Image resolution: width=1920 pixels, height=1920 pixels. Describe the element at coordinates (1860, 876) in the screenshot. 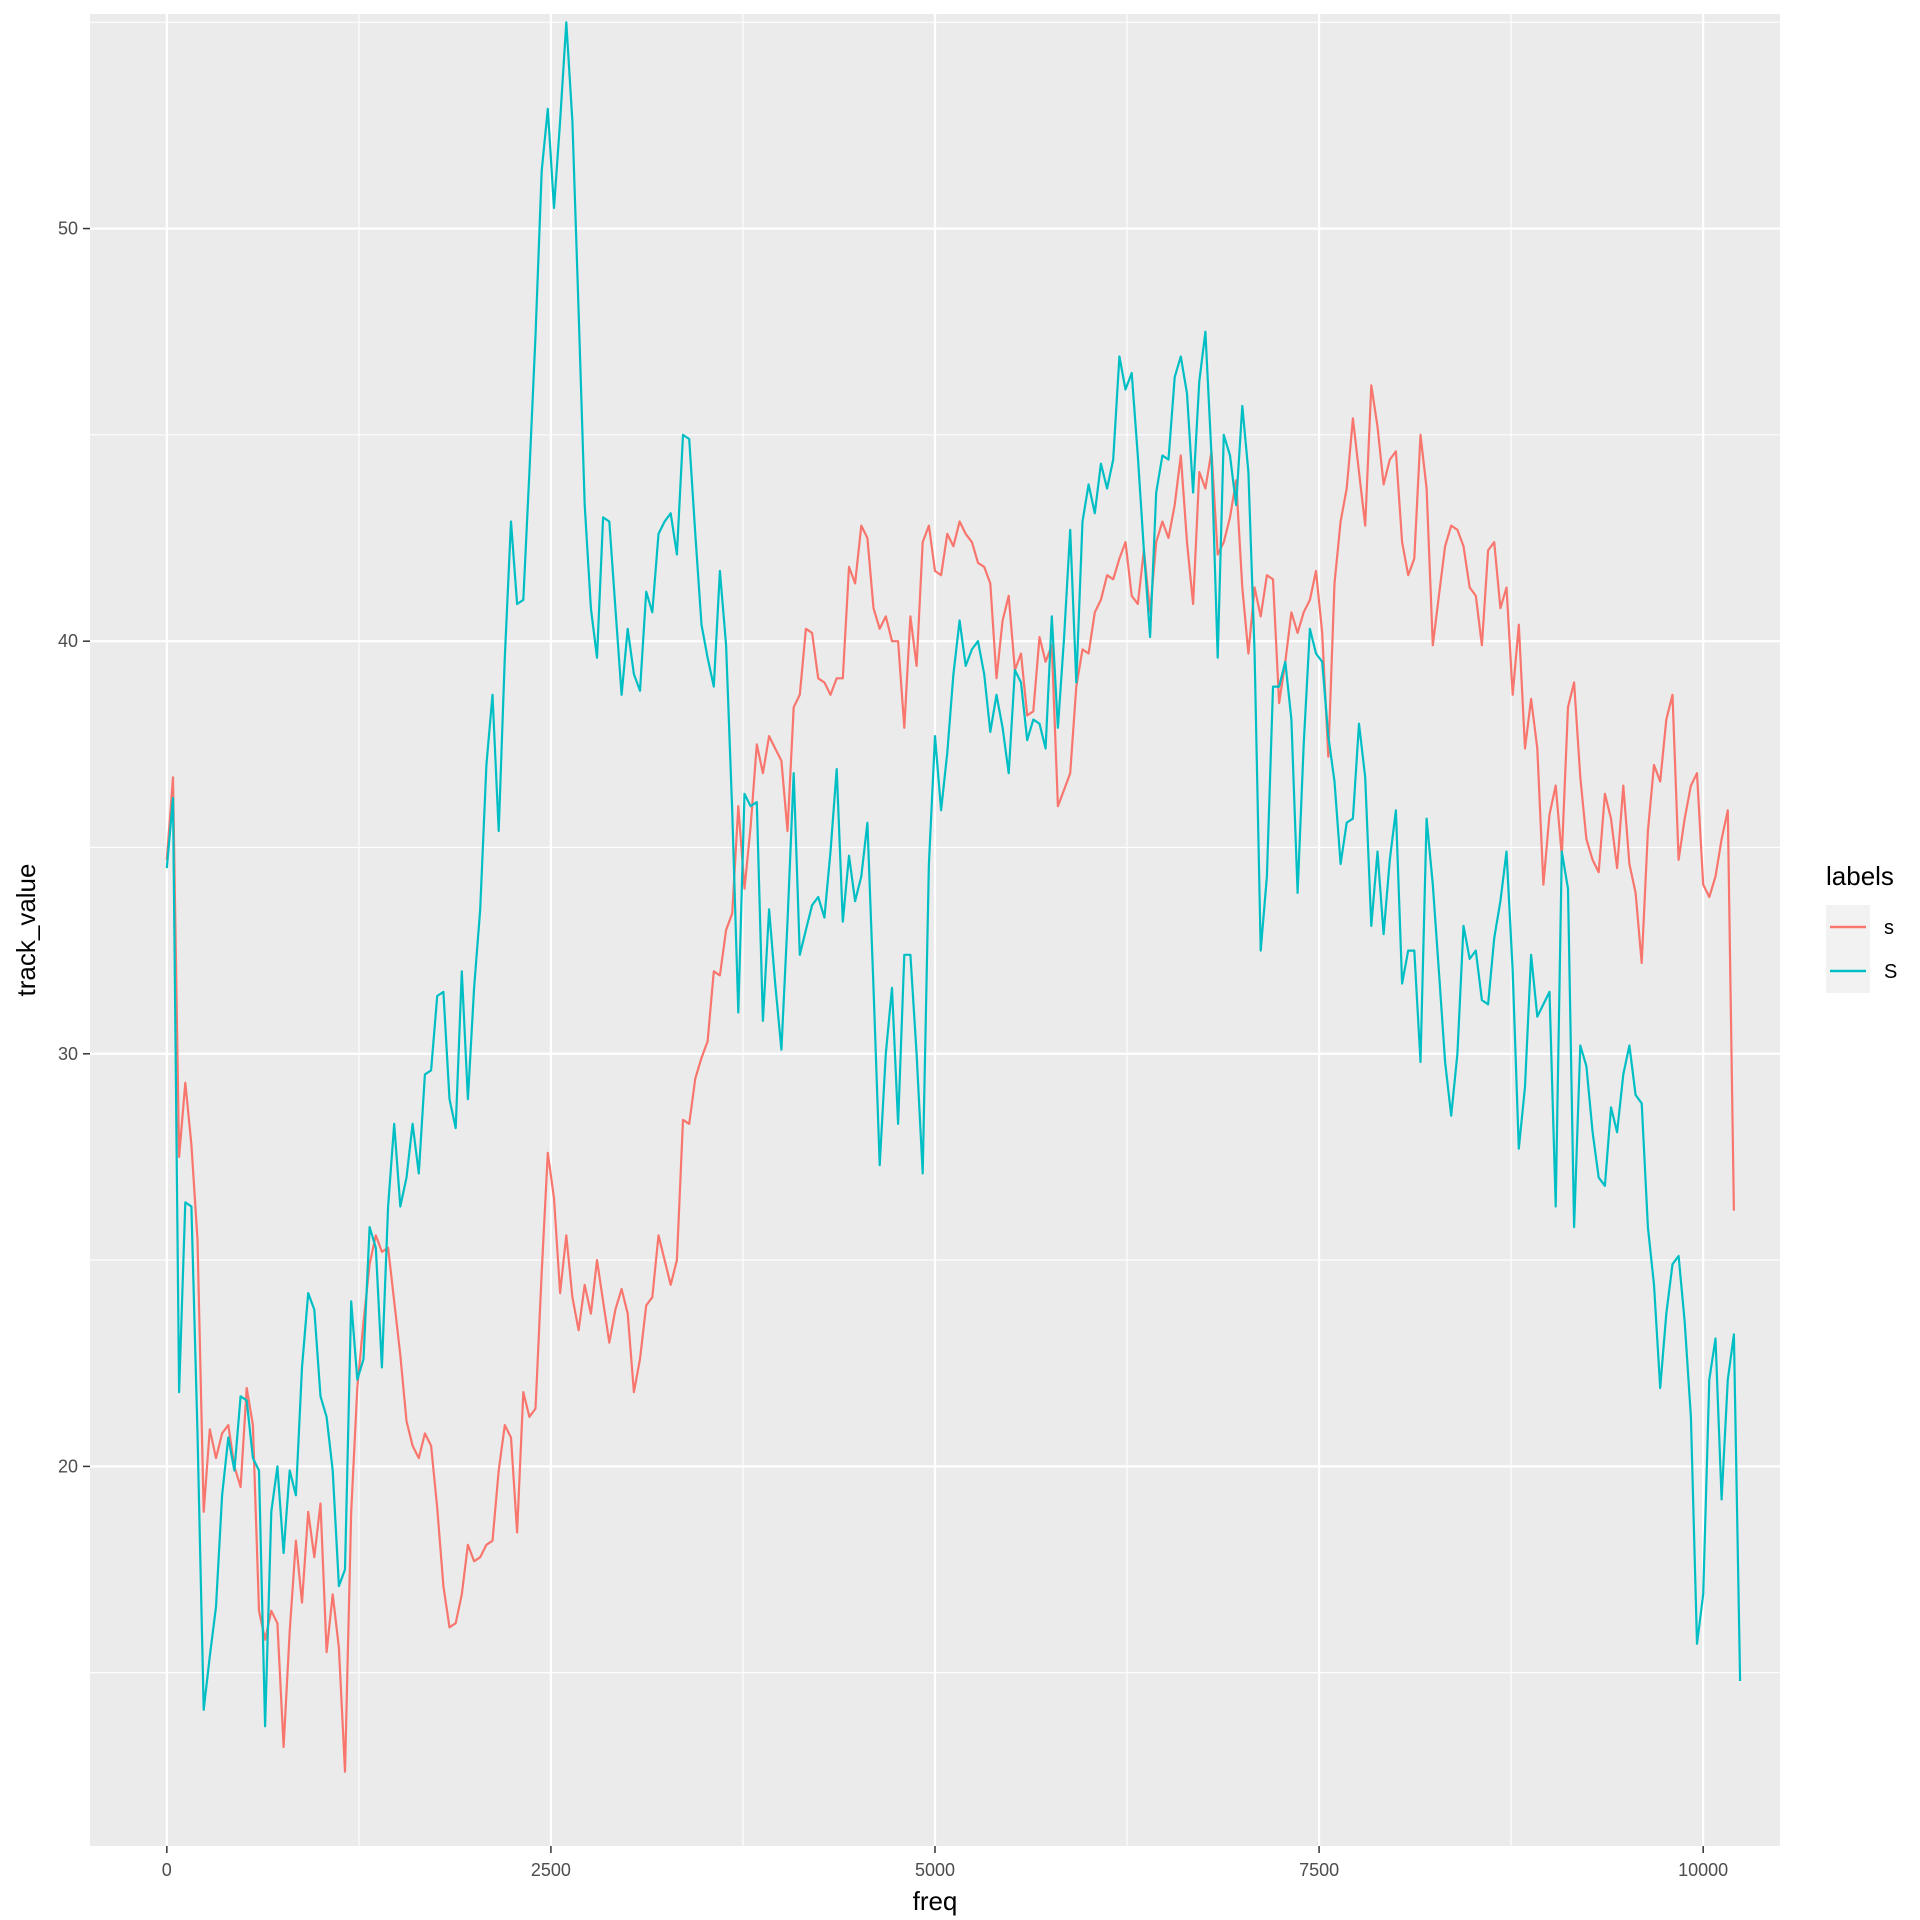

I see `legend-title: labels` at that location.